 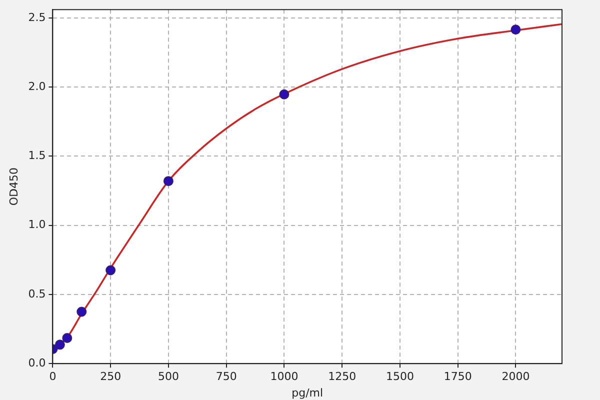 I want to click on x-tick-label: 1750, so click(x=458, y=377).